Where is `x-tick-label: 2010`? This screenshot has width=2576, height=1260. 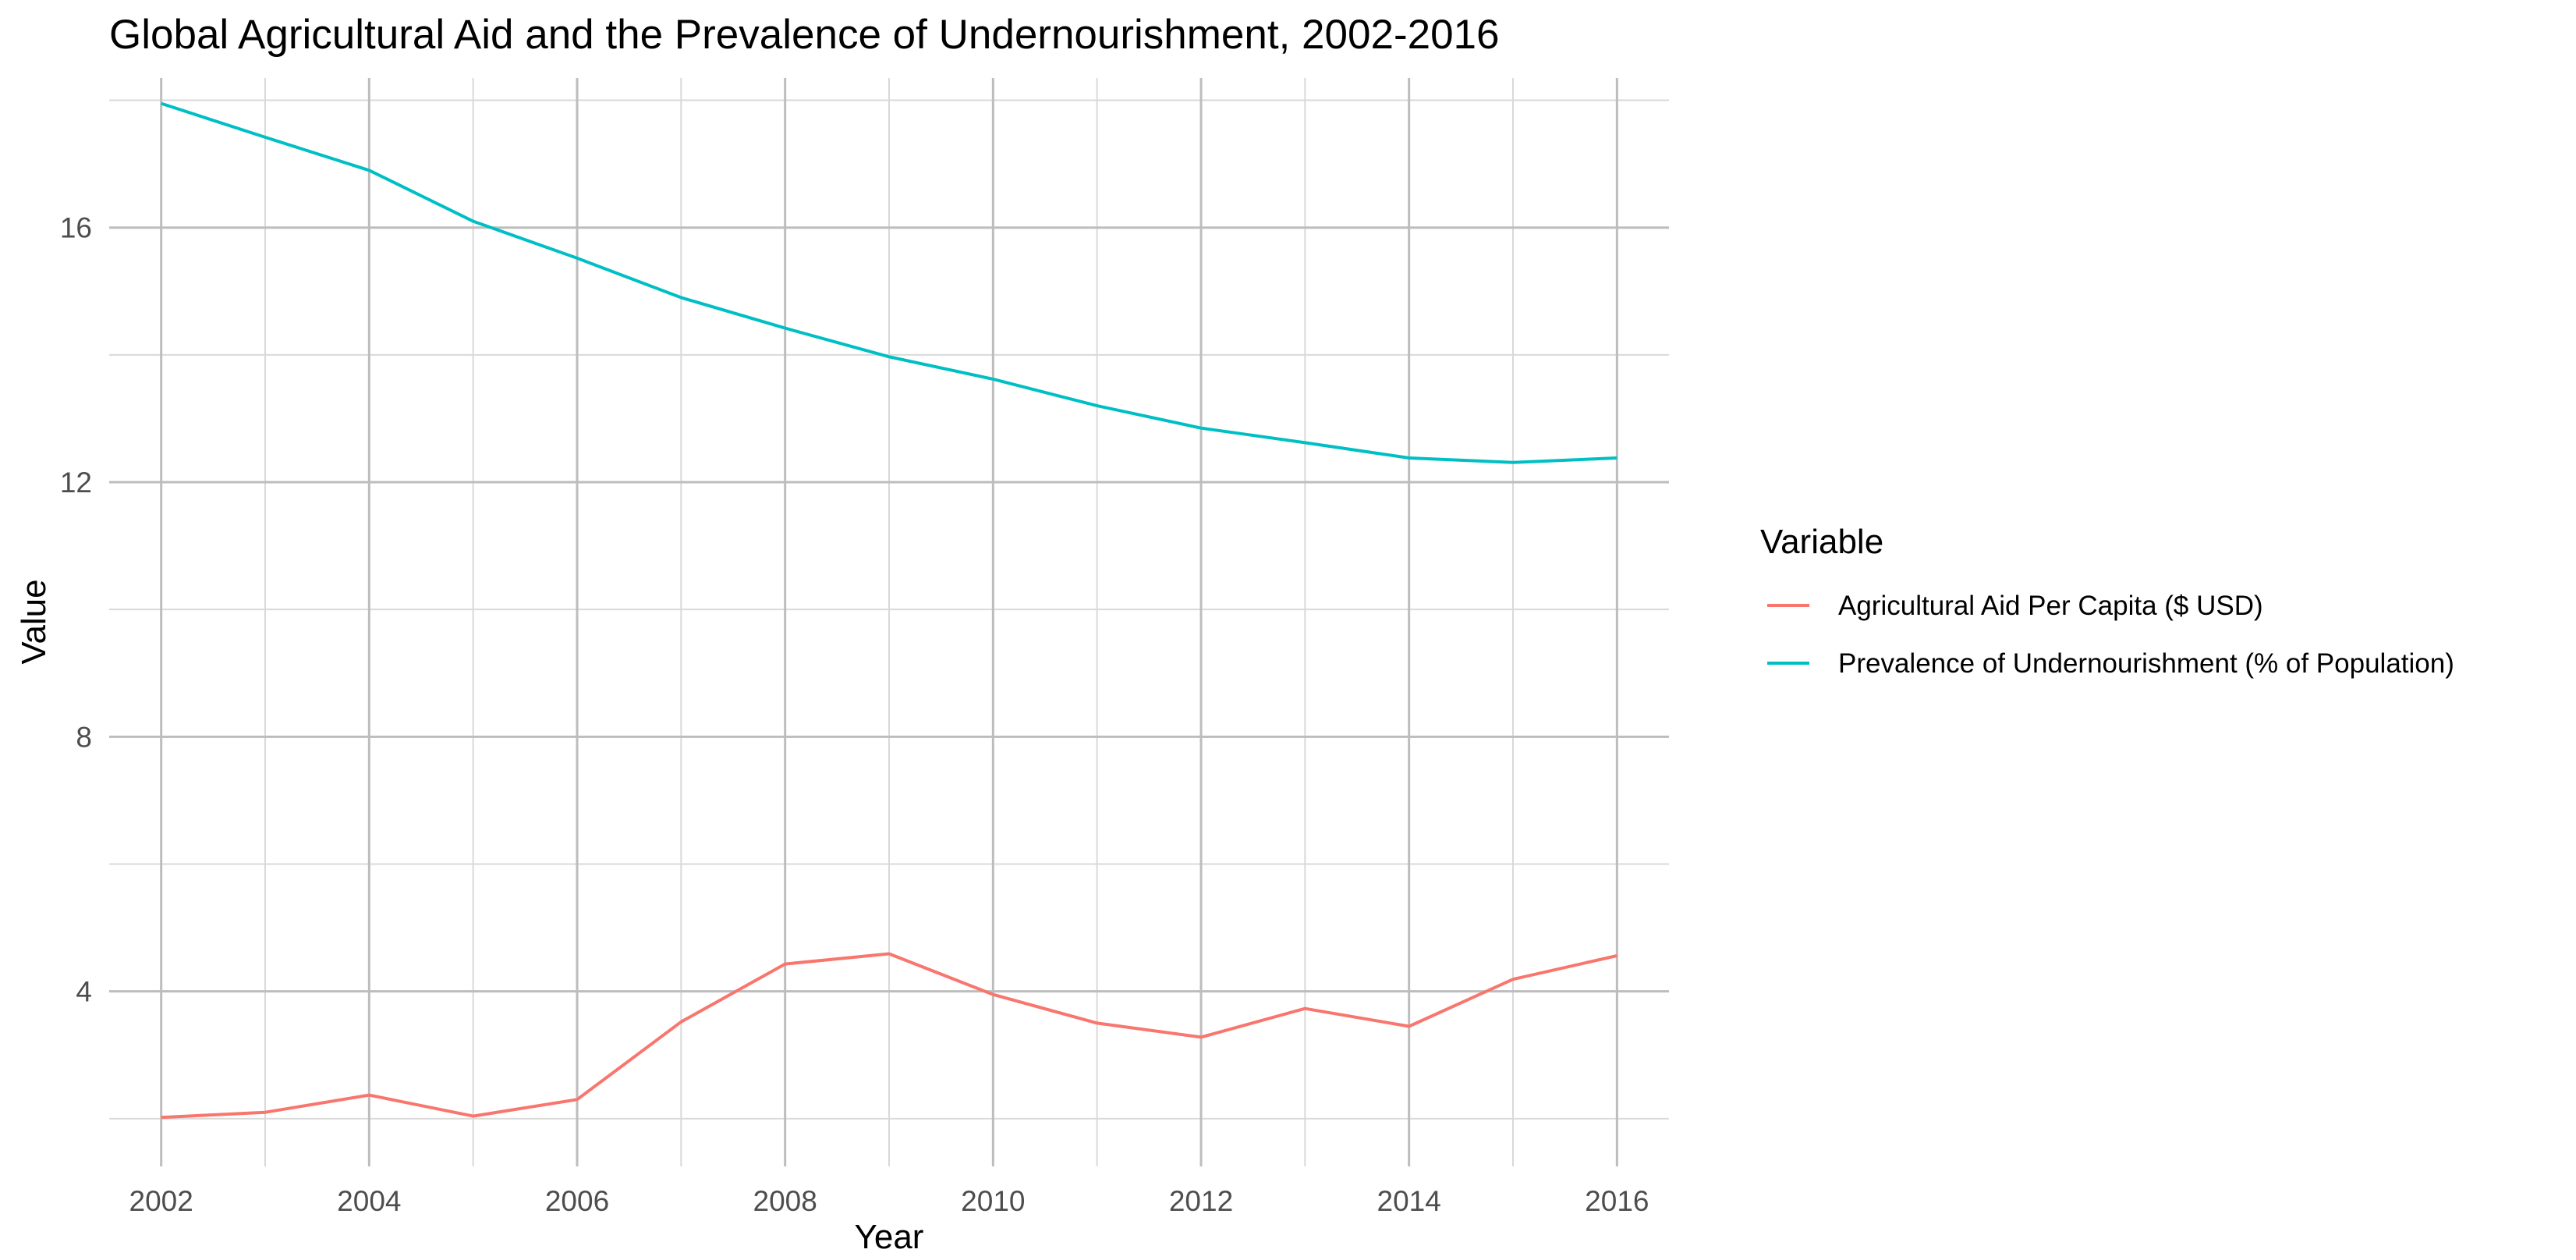 x-tick-label: 2010 is located at coordinates (993, 1201).